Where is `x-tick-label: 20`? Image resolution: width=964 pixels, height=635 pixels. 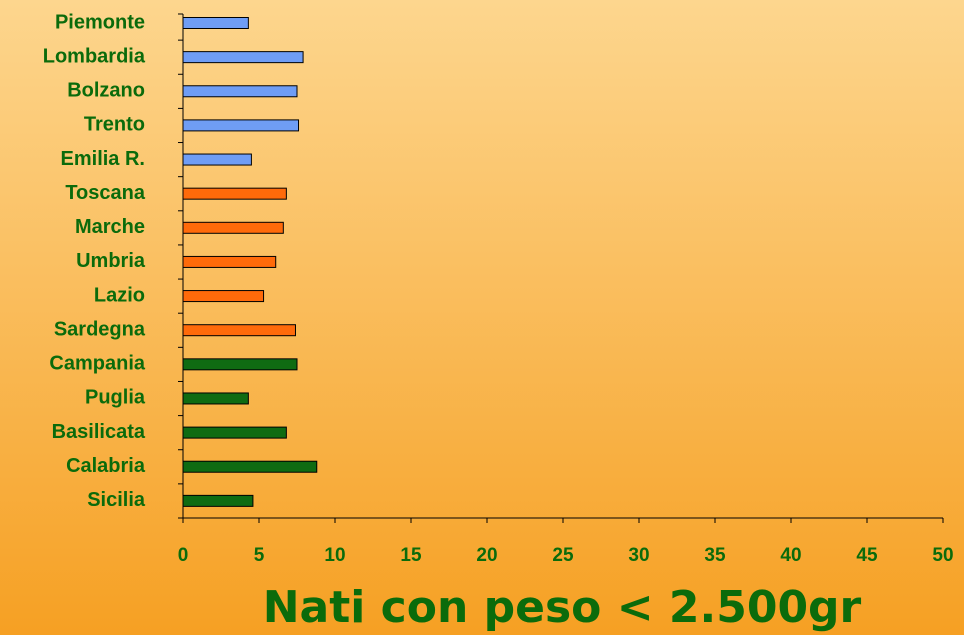 x-tick-label: 20 is located at coordinates (486, 555).